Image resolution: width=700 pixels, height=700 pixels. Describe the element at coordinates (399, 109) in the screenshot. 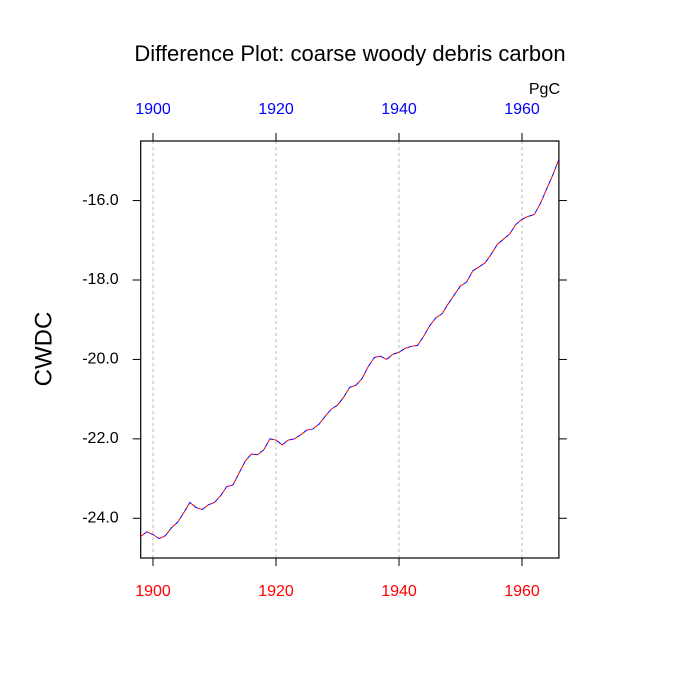

I see `x-top-tick-label: 1940` at that location.